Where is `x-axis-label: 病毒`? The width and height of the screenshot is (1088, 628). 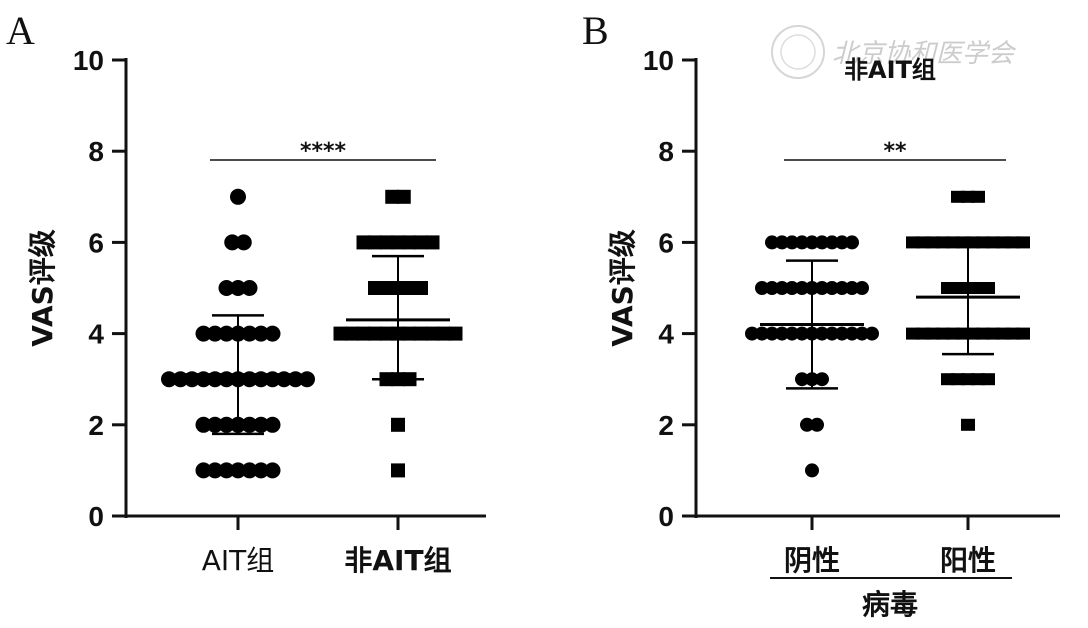
x-axis-label: 病毒 is located at coordinates (890, 604).